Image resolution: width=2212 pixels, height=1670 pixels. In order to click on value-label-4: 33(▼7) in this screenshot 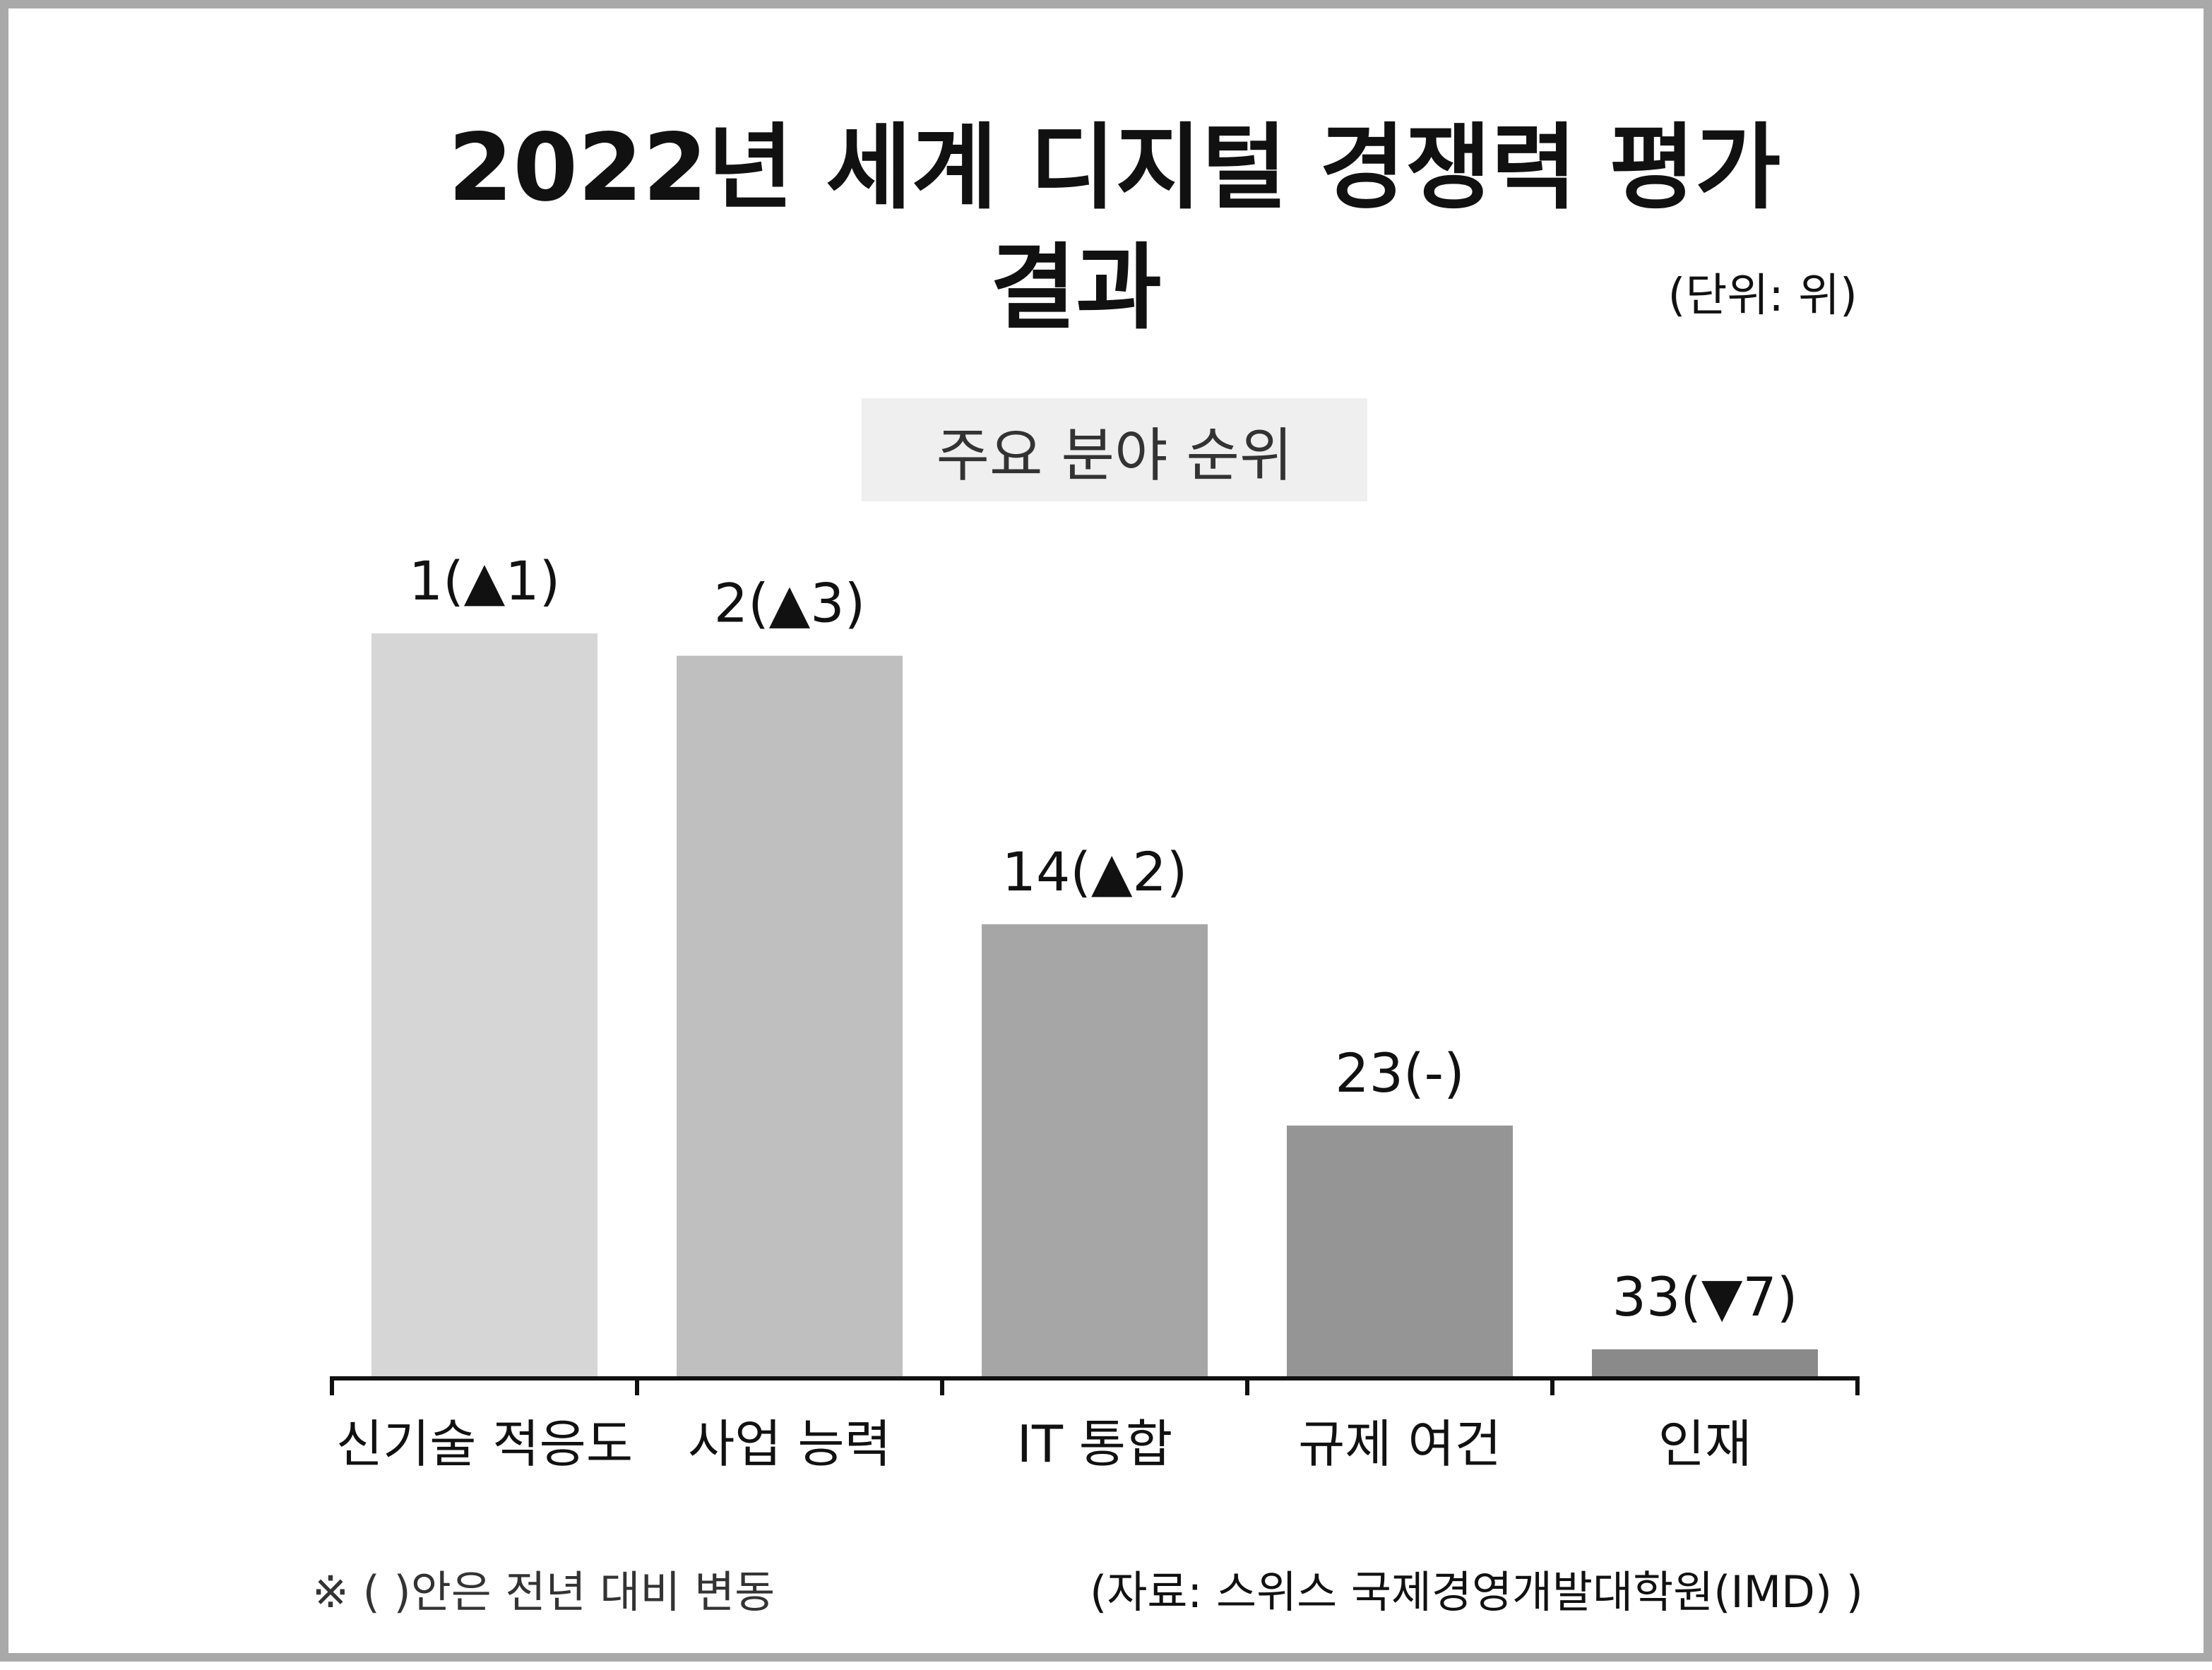, I will do `click(1705, 1296)`.